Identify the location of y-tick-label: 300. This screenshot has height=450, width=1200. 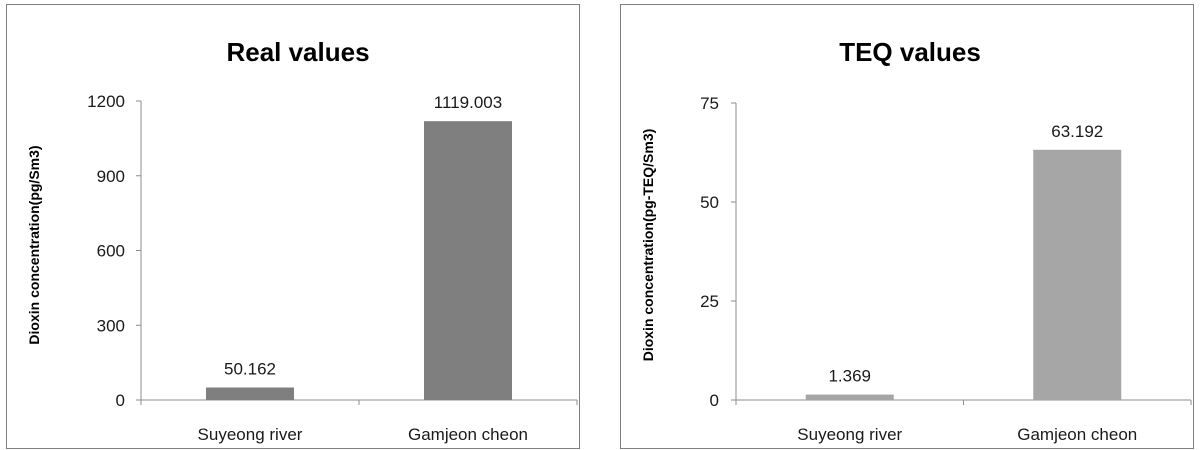
(111, 325).